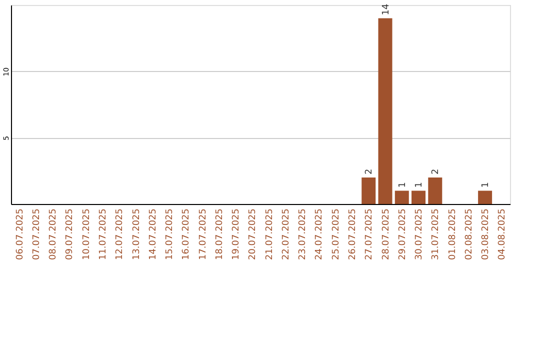 This screenshot has height=340, width=540. Describe the element at coordinates (269, 234) in the screenshot. I see `x-tick-label: 21.07.2025` at that location.